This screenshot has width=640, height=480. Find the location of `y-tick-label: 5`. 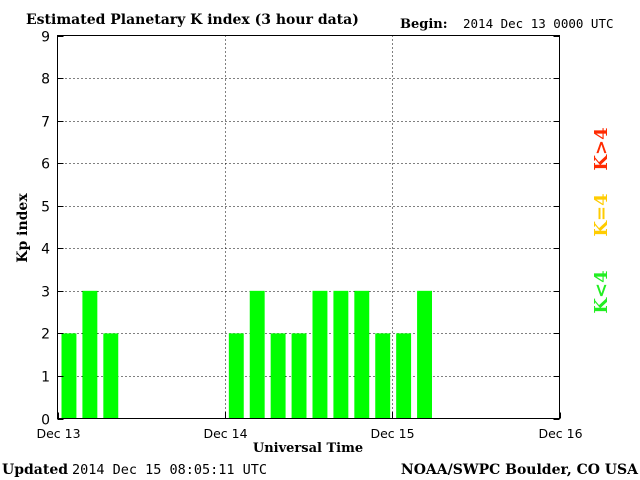

y-tick-label: 5 is located at coordinates (45, 208).